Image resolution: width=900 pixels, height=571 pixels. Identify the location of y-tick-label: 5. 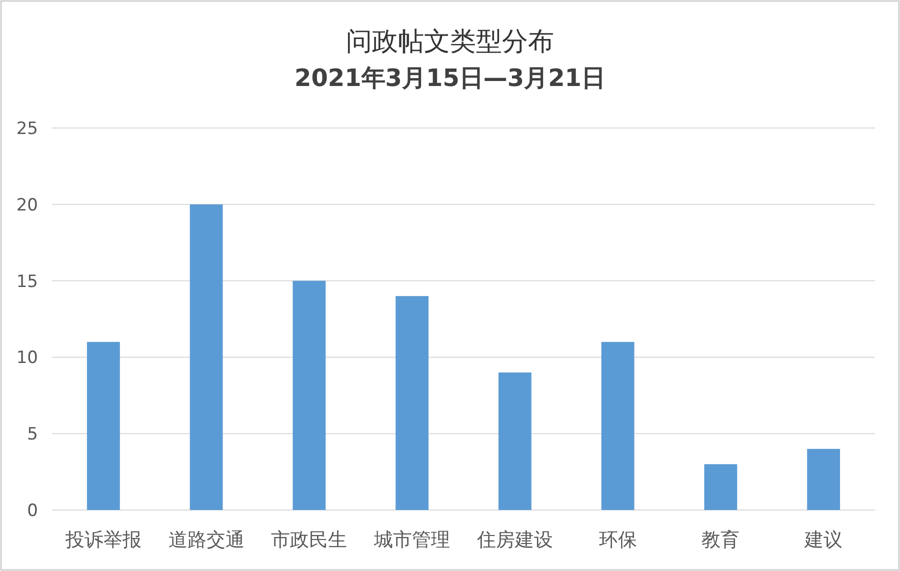
(32, 434).